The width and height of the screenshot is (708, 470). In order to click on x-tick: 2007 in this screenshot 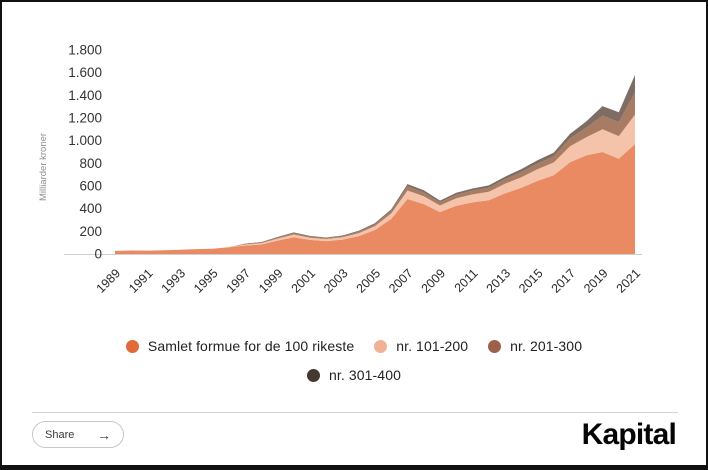, I will do `click(401, 281)`.